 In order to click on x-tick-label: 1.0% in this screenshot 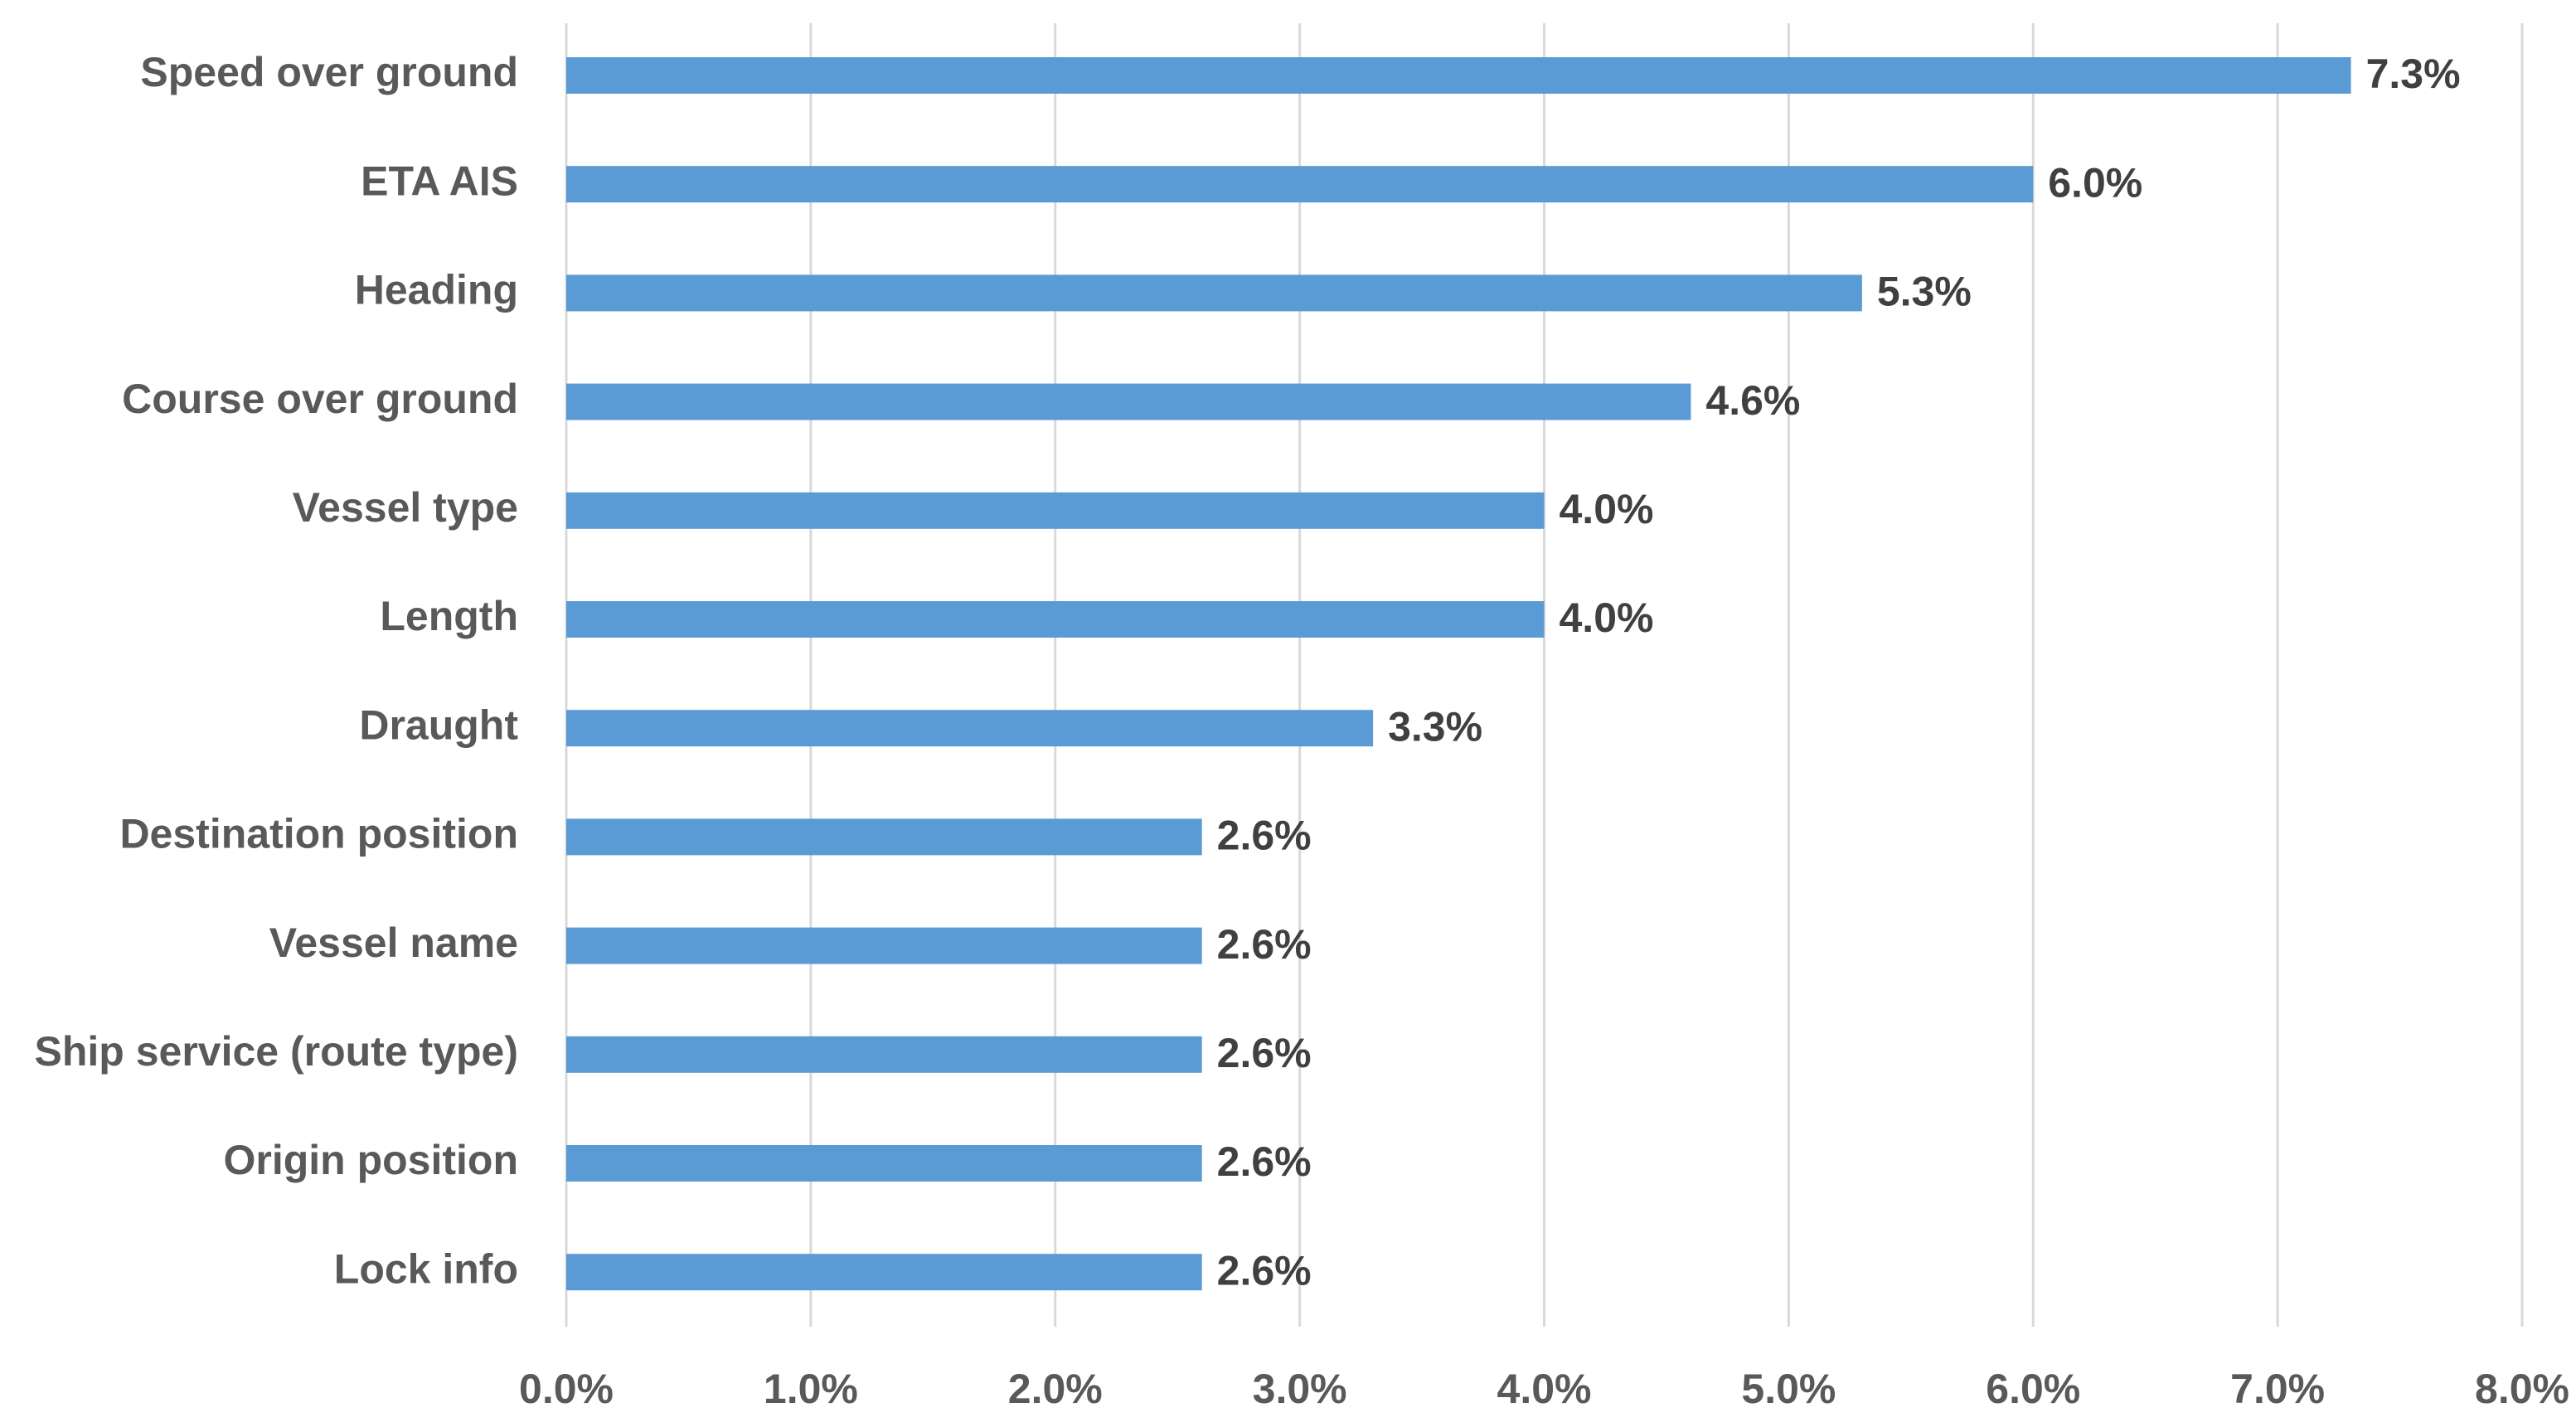, I will do `click(811, 1389)`.